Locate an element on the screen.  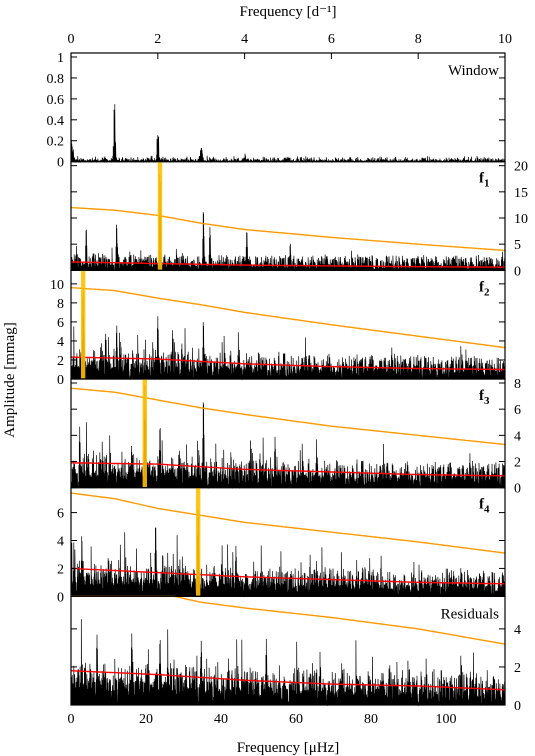
y-tick-label: 0.4 is located at coordinates (56, 121).